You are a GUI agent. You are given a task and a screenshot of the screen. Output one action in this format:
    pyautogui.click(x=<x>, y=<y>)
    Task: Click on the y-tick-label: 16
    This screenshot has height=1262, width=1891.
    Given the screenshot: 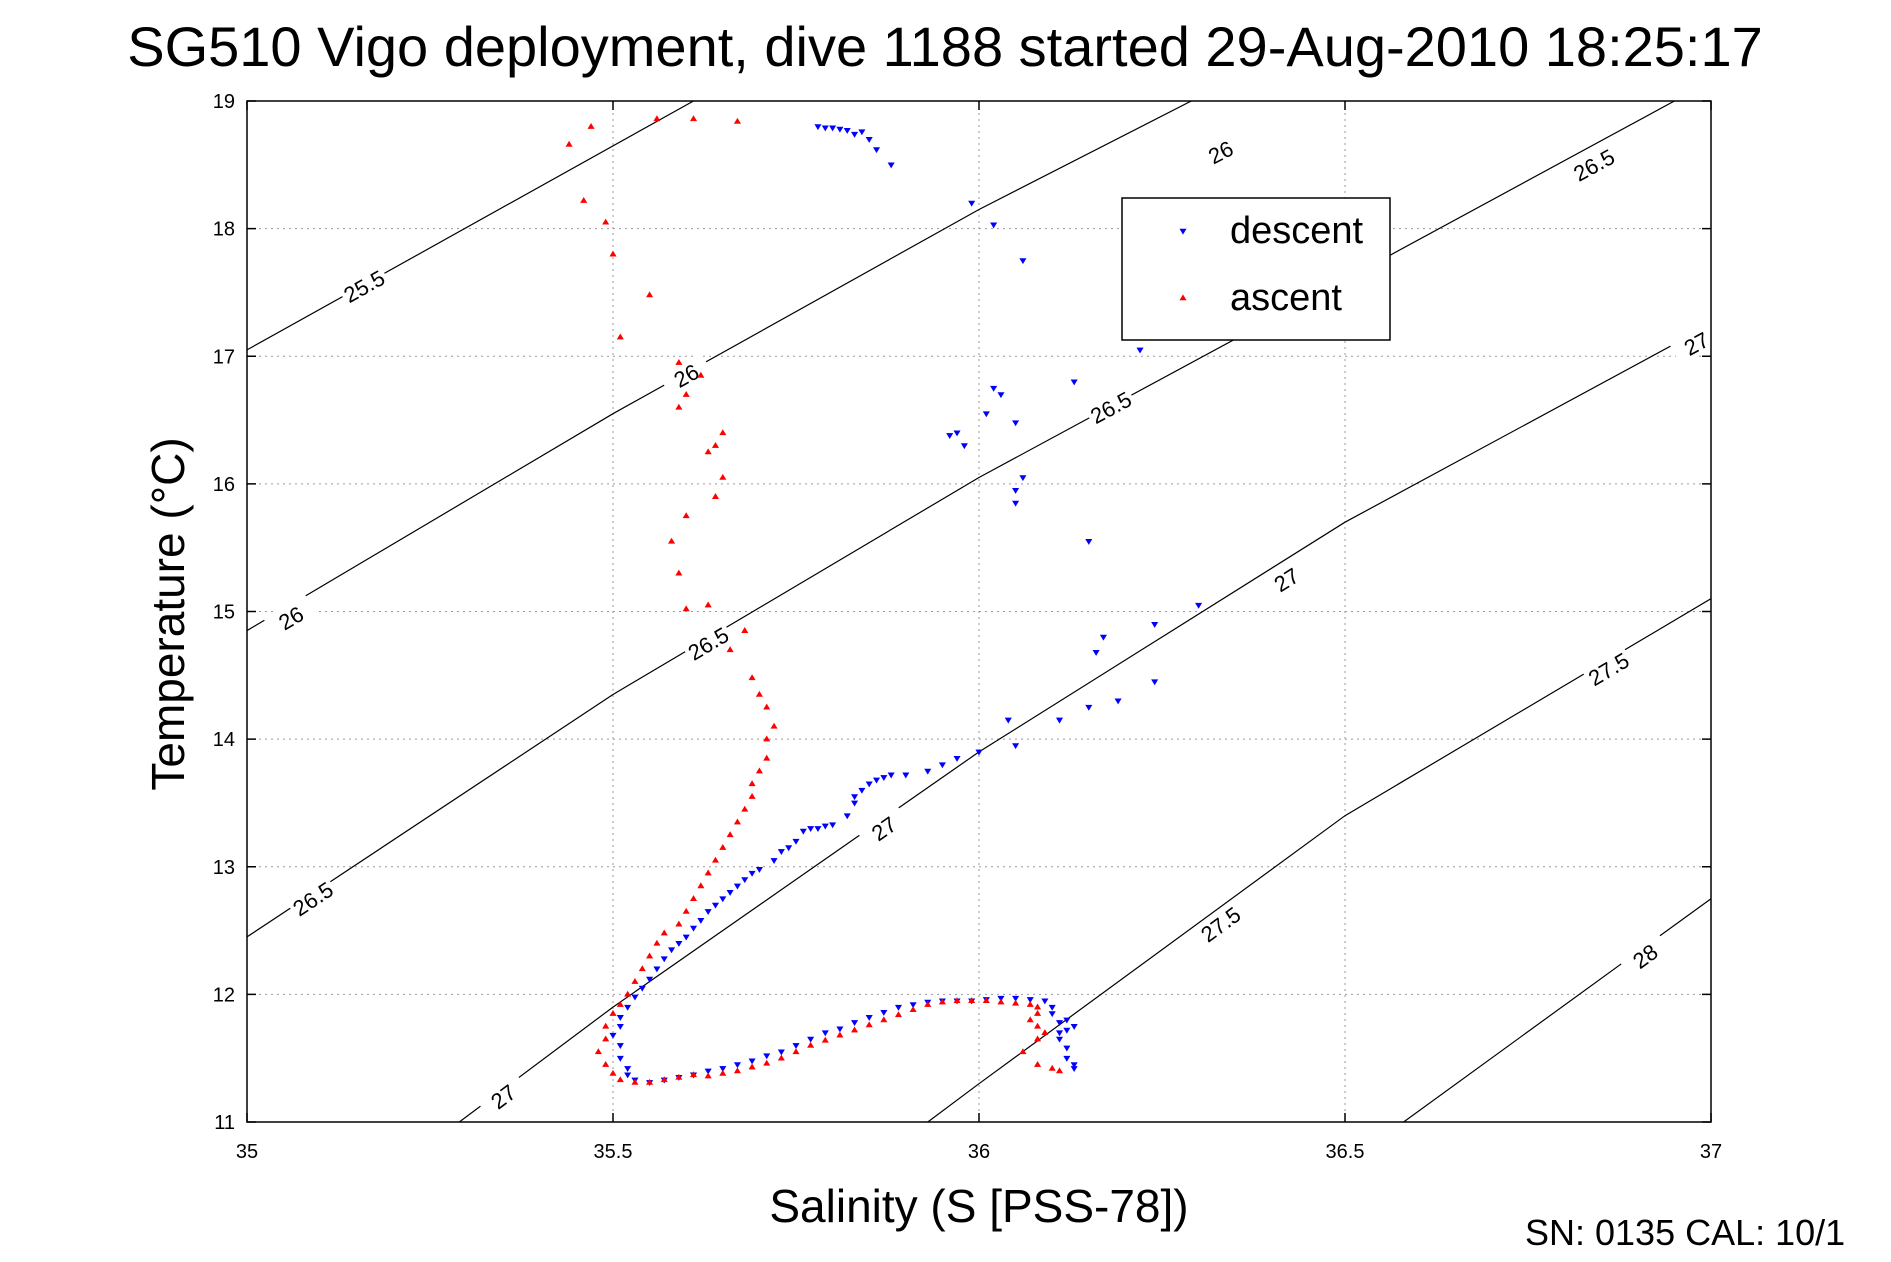 What is the action you would take?
    pyautogui.click(x=224, y=485)
    